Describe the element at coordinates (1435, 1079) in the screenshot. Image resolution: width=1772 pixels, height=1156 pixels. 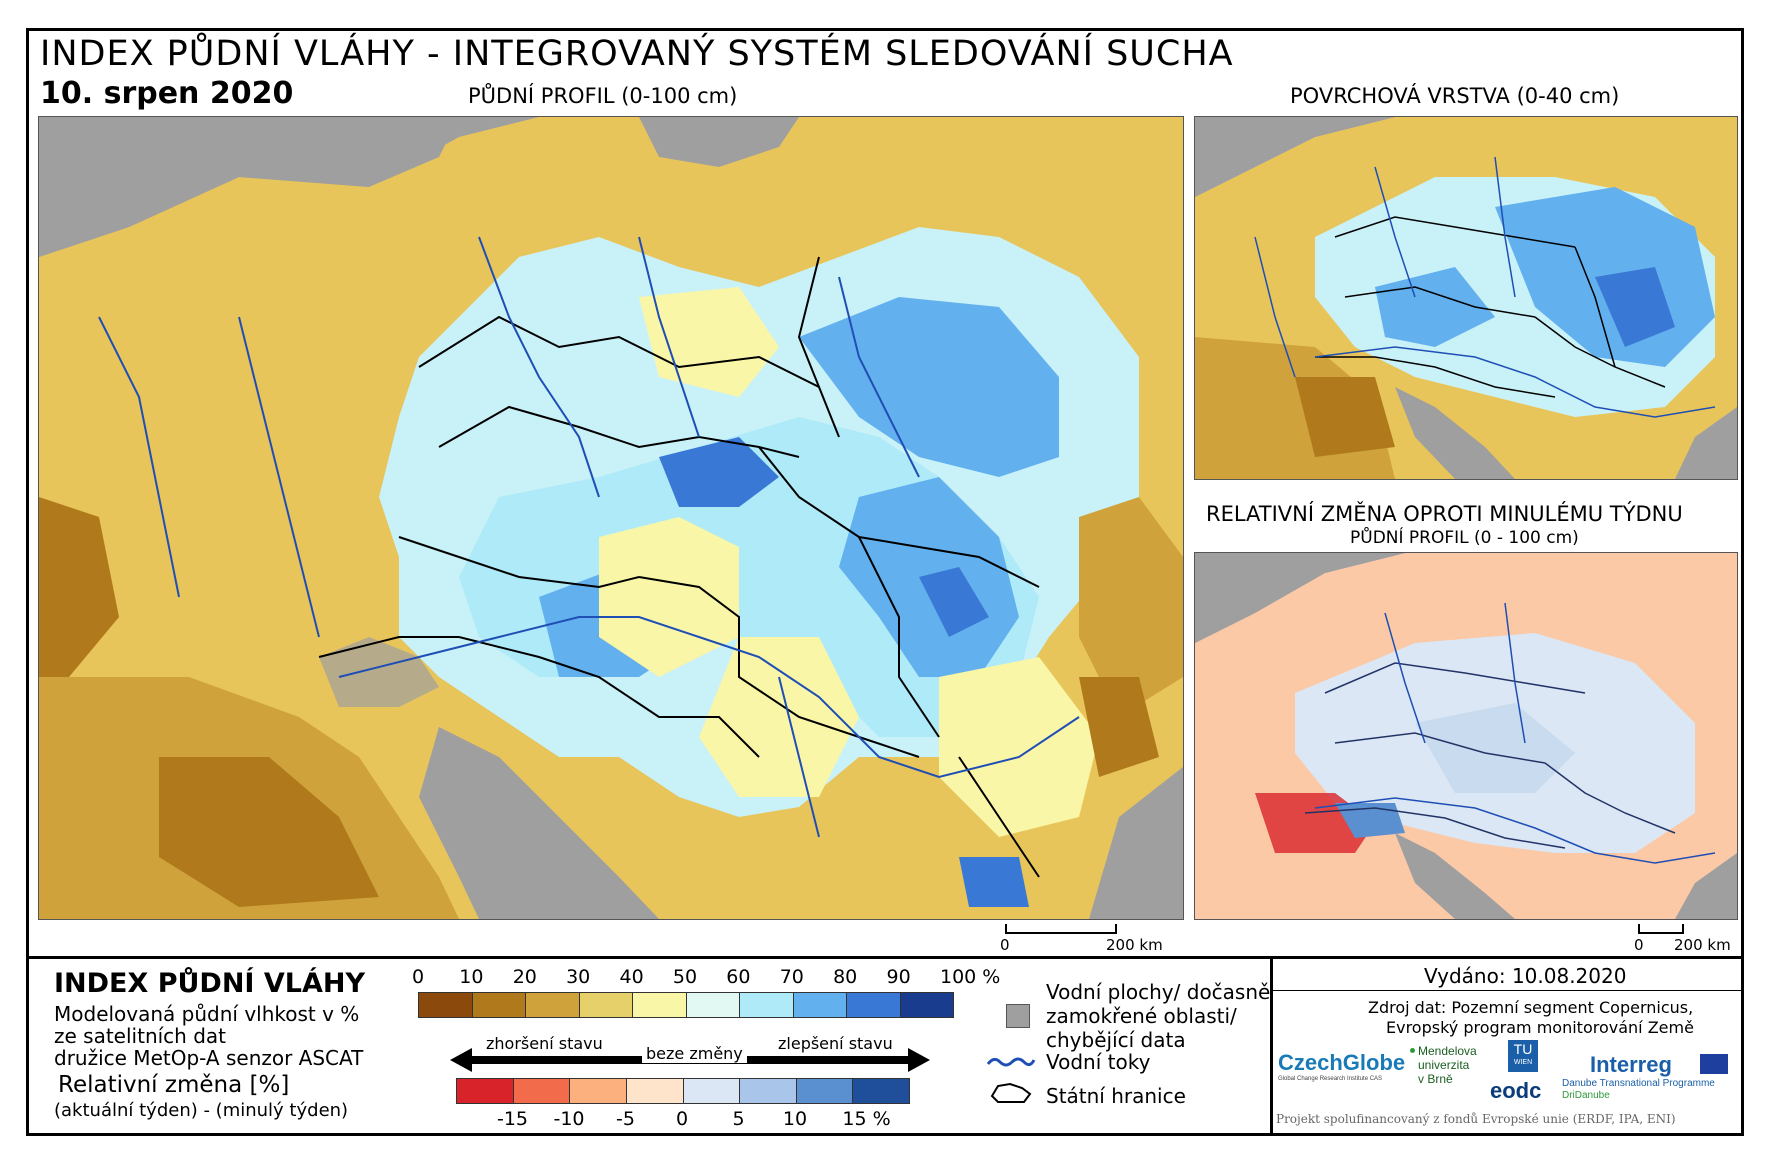
I see `mendel-logo-line3: v Brně` at that location.